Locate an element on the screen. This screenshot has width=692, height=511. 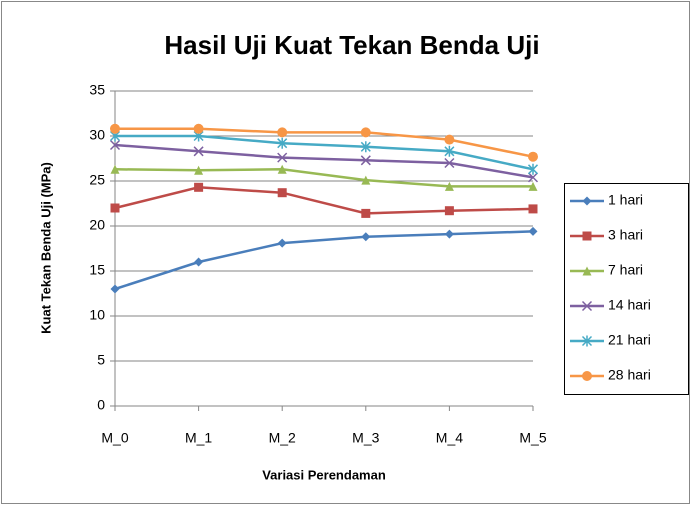
y-tick-label: 35 is located at coordinates (97, 90).